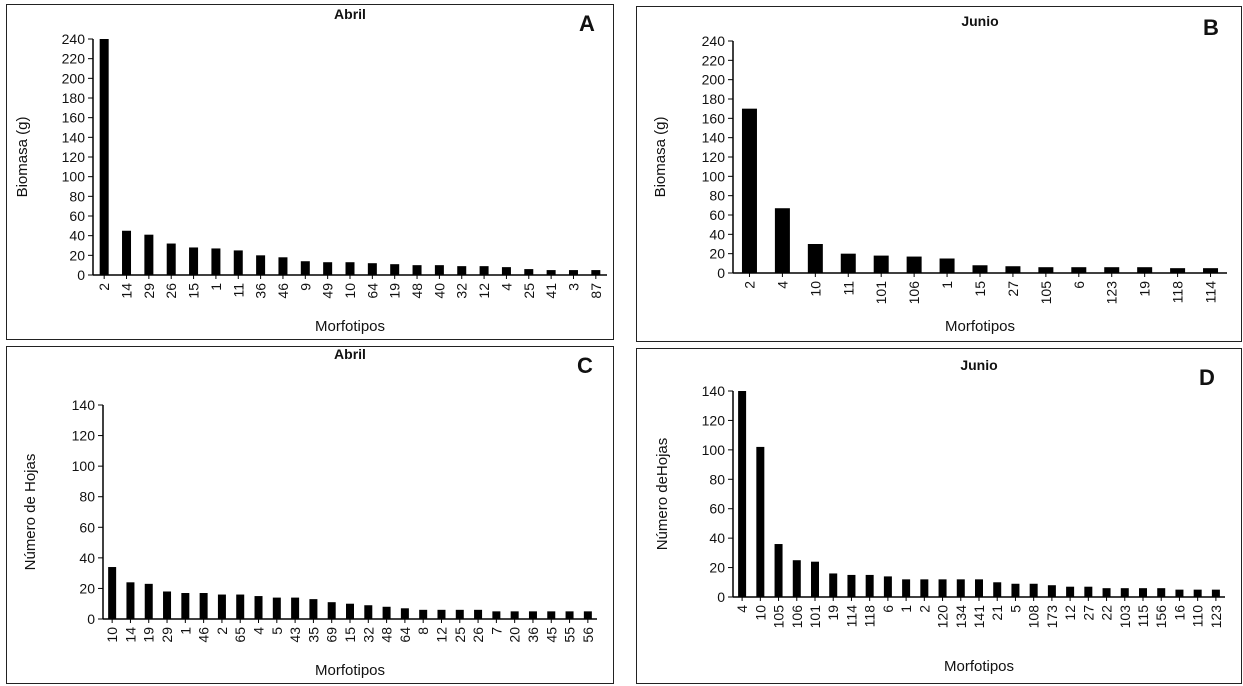 This screenshot has width=1243, height=686. Describe the element at coordinates (238, 290) in the screenshot. I see `x-tick-label: 11` at that location.